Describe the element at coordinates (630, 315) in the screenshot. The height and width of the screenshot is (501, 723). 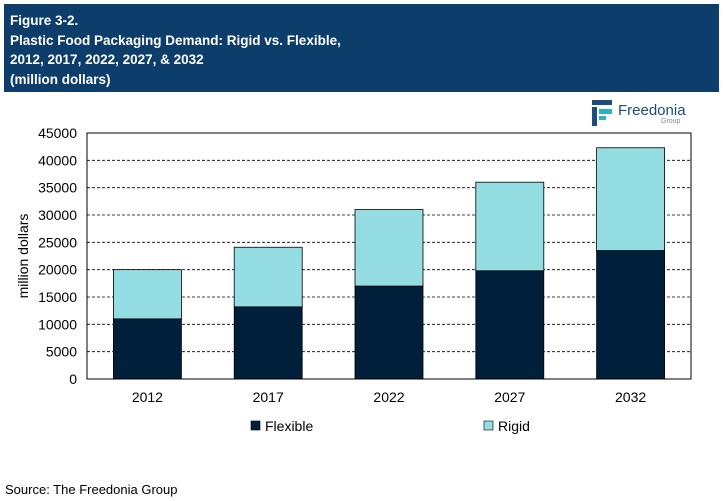
I see `bar-flexible-2032` at that location.